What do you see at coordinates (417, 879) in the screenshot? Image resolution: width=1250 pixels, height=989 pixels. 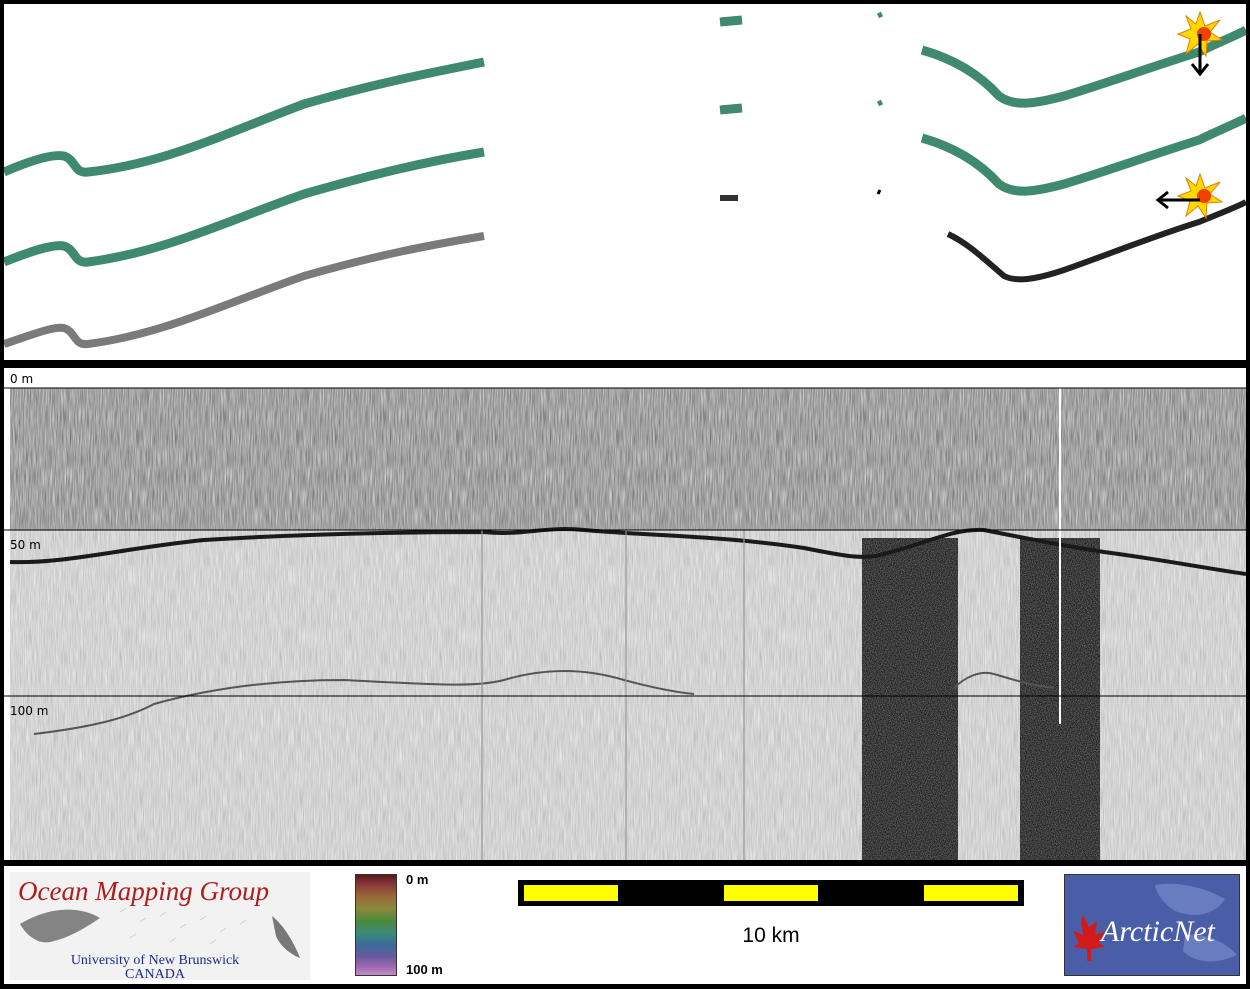 I see `colorbar-top-label: 0 m` at bounding box center [417, 879].